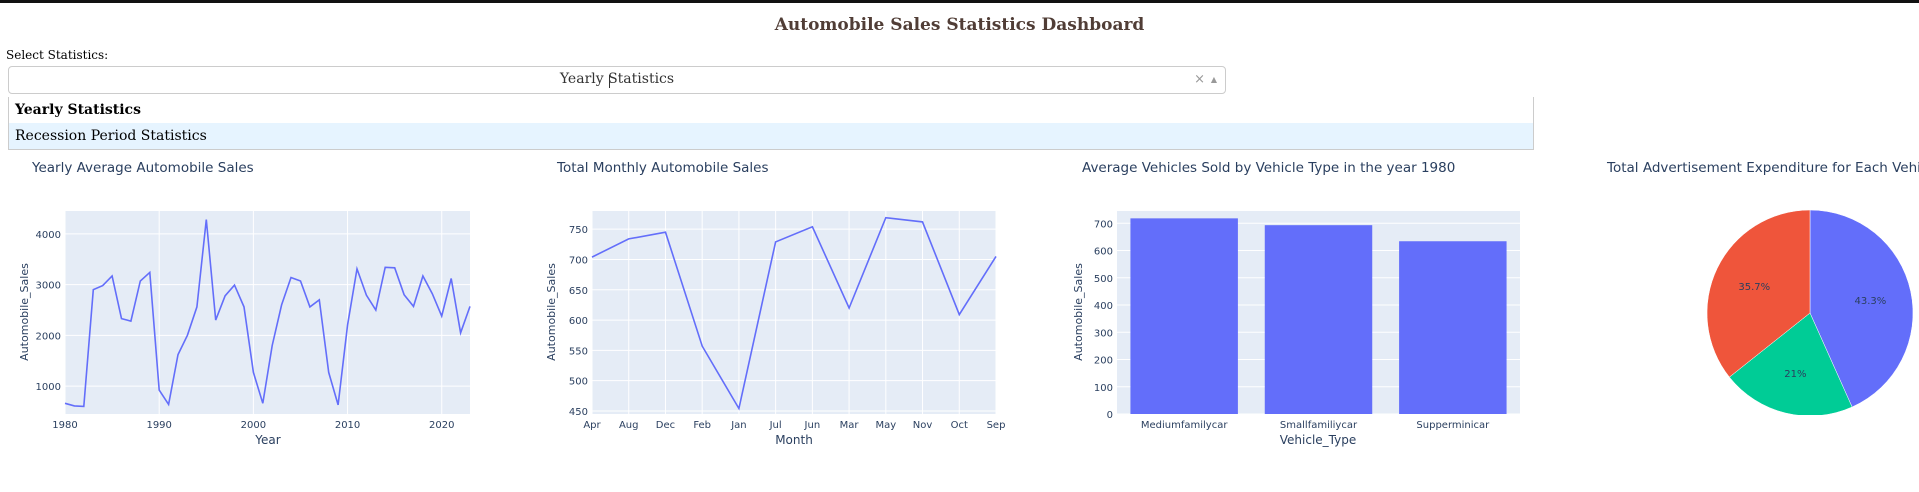  What do you see at coordinates (1754, 287) in the screenshot?
I see `pie-slice-label: 35.7%` at bounding box center [1754, 287].